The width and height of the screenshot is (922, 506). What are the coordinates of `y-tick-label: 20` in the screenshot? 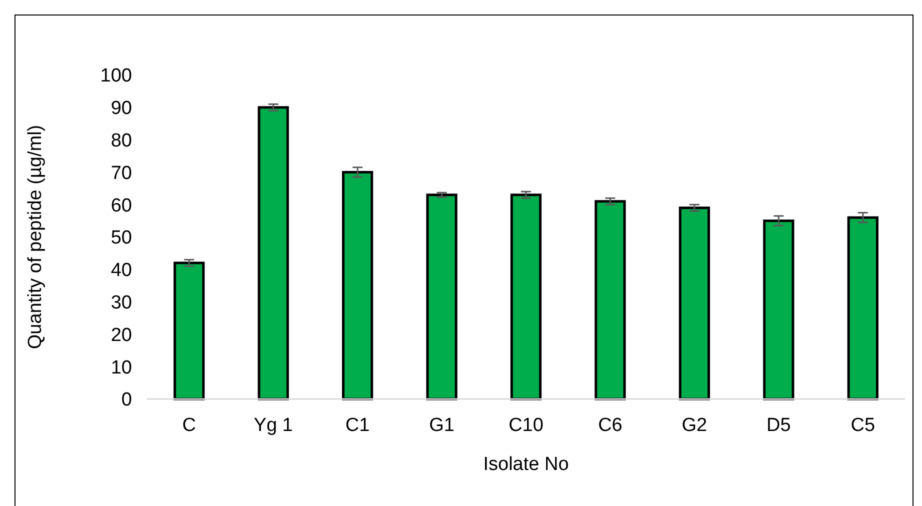 It's located at (121, 335).